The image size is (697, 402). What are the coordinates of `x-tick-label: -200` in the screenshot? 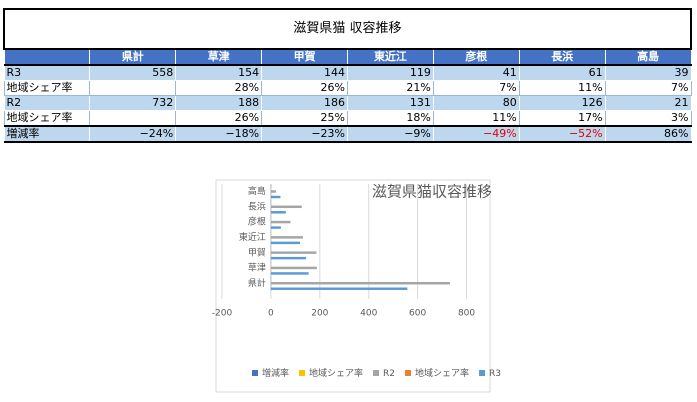 It's located at (222, 314).